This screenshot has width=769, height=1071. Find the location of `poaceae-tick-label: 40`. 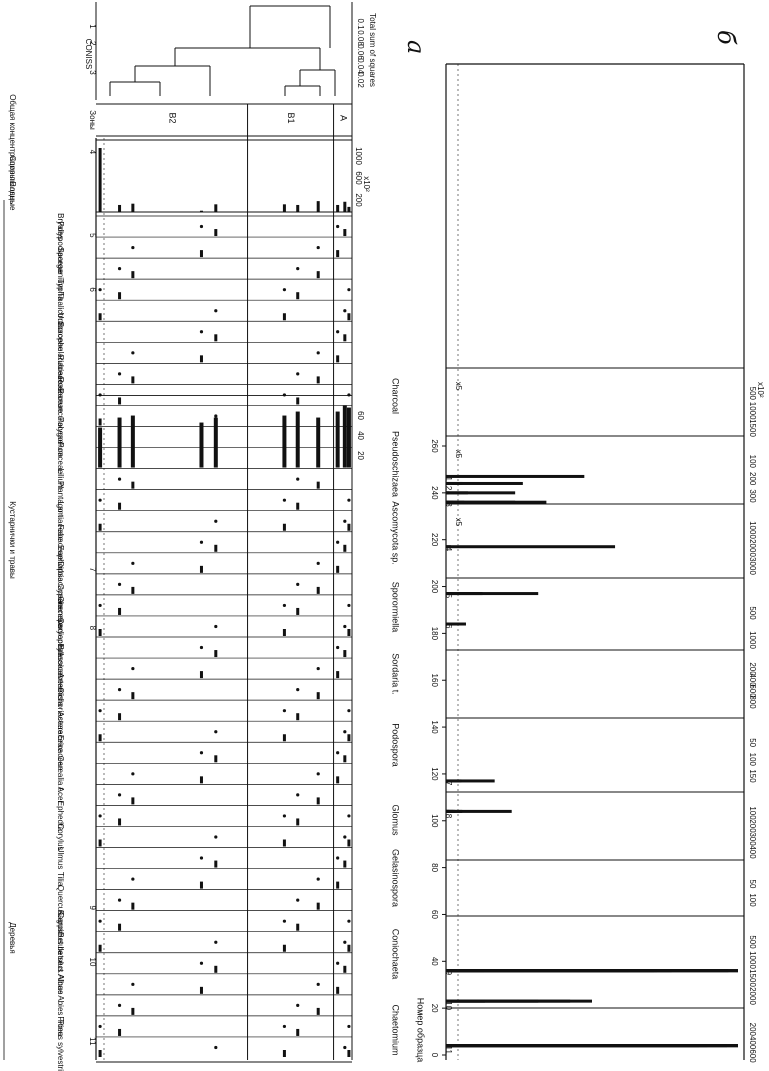

poaceae-tick-label: 40 is located at coordinates (360, 435).